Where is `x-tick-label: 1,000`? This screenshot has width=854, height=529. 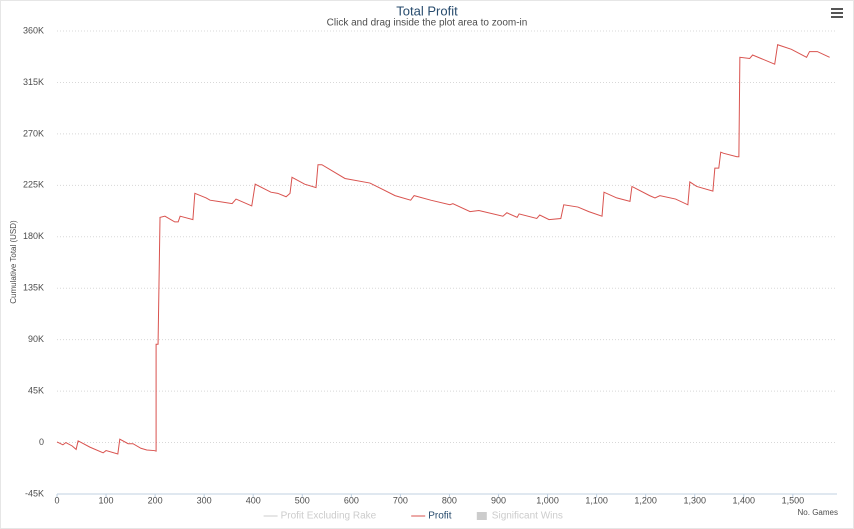 x-tick-label: 1,000 is located at coordinates (547, 500).